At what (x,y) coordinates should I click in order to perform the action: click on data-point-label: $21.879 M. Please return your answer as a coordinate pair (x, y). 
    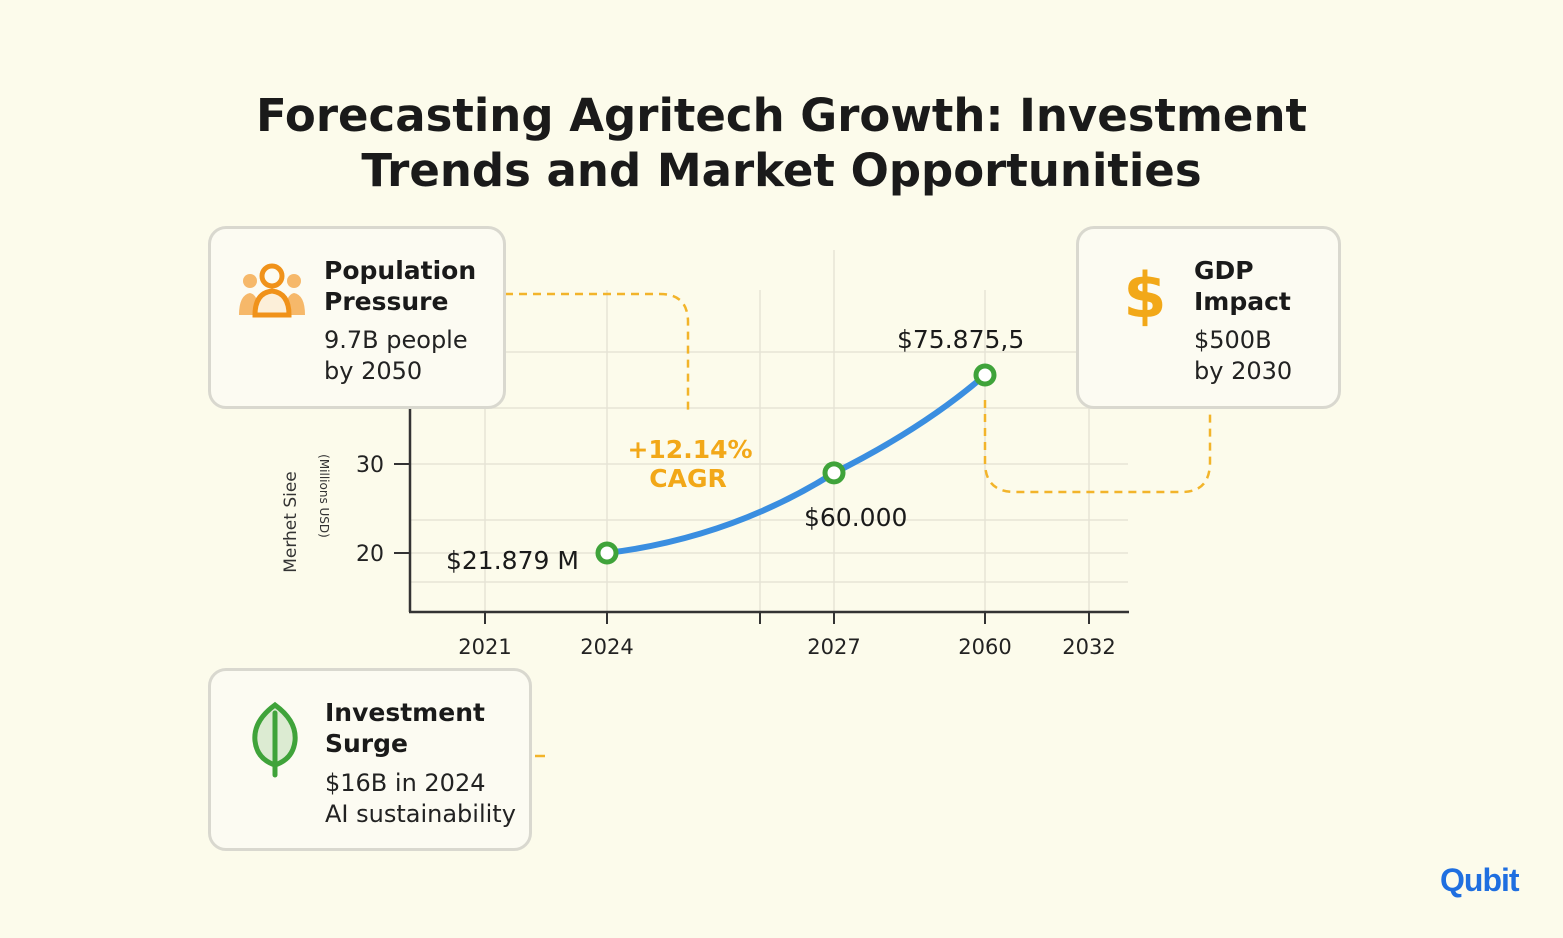
    Looking at the image, I should click on (512, 560).